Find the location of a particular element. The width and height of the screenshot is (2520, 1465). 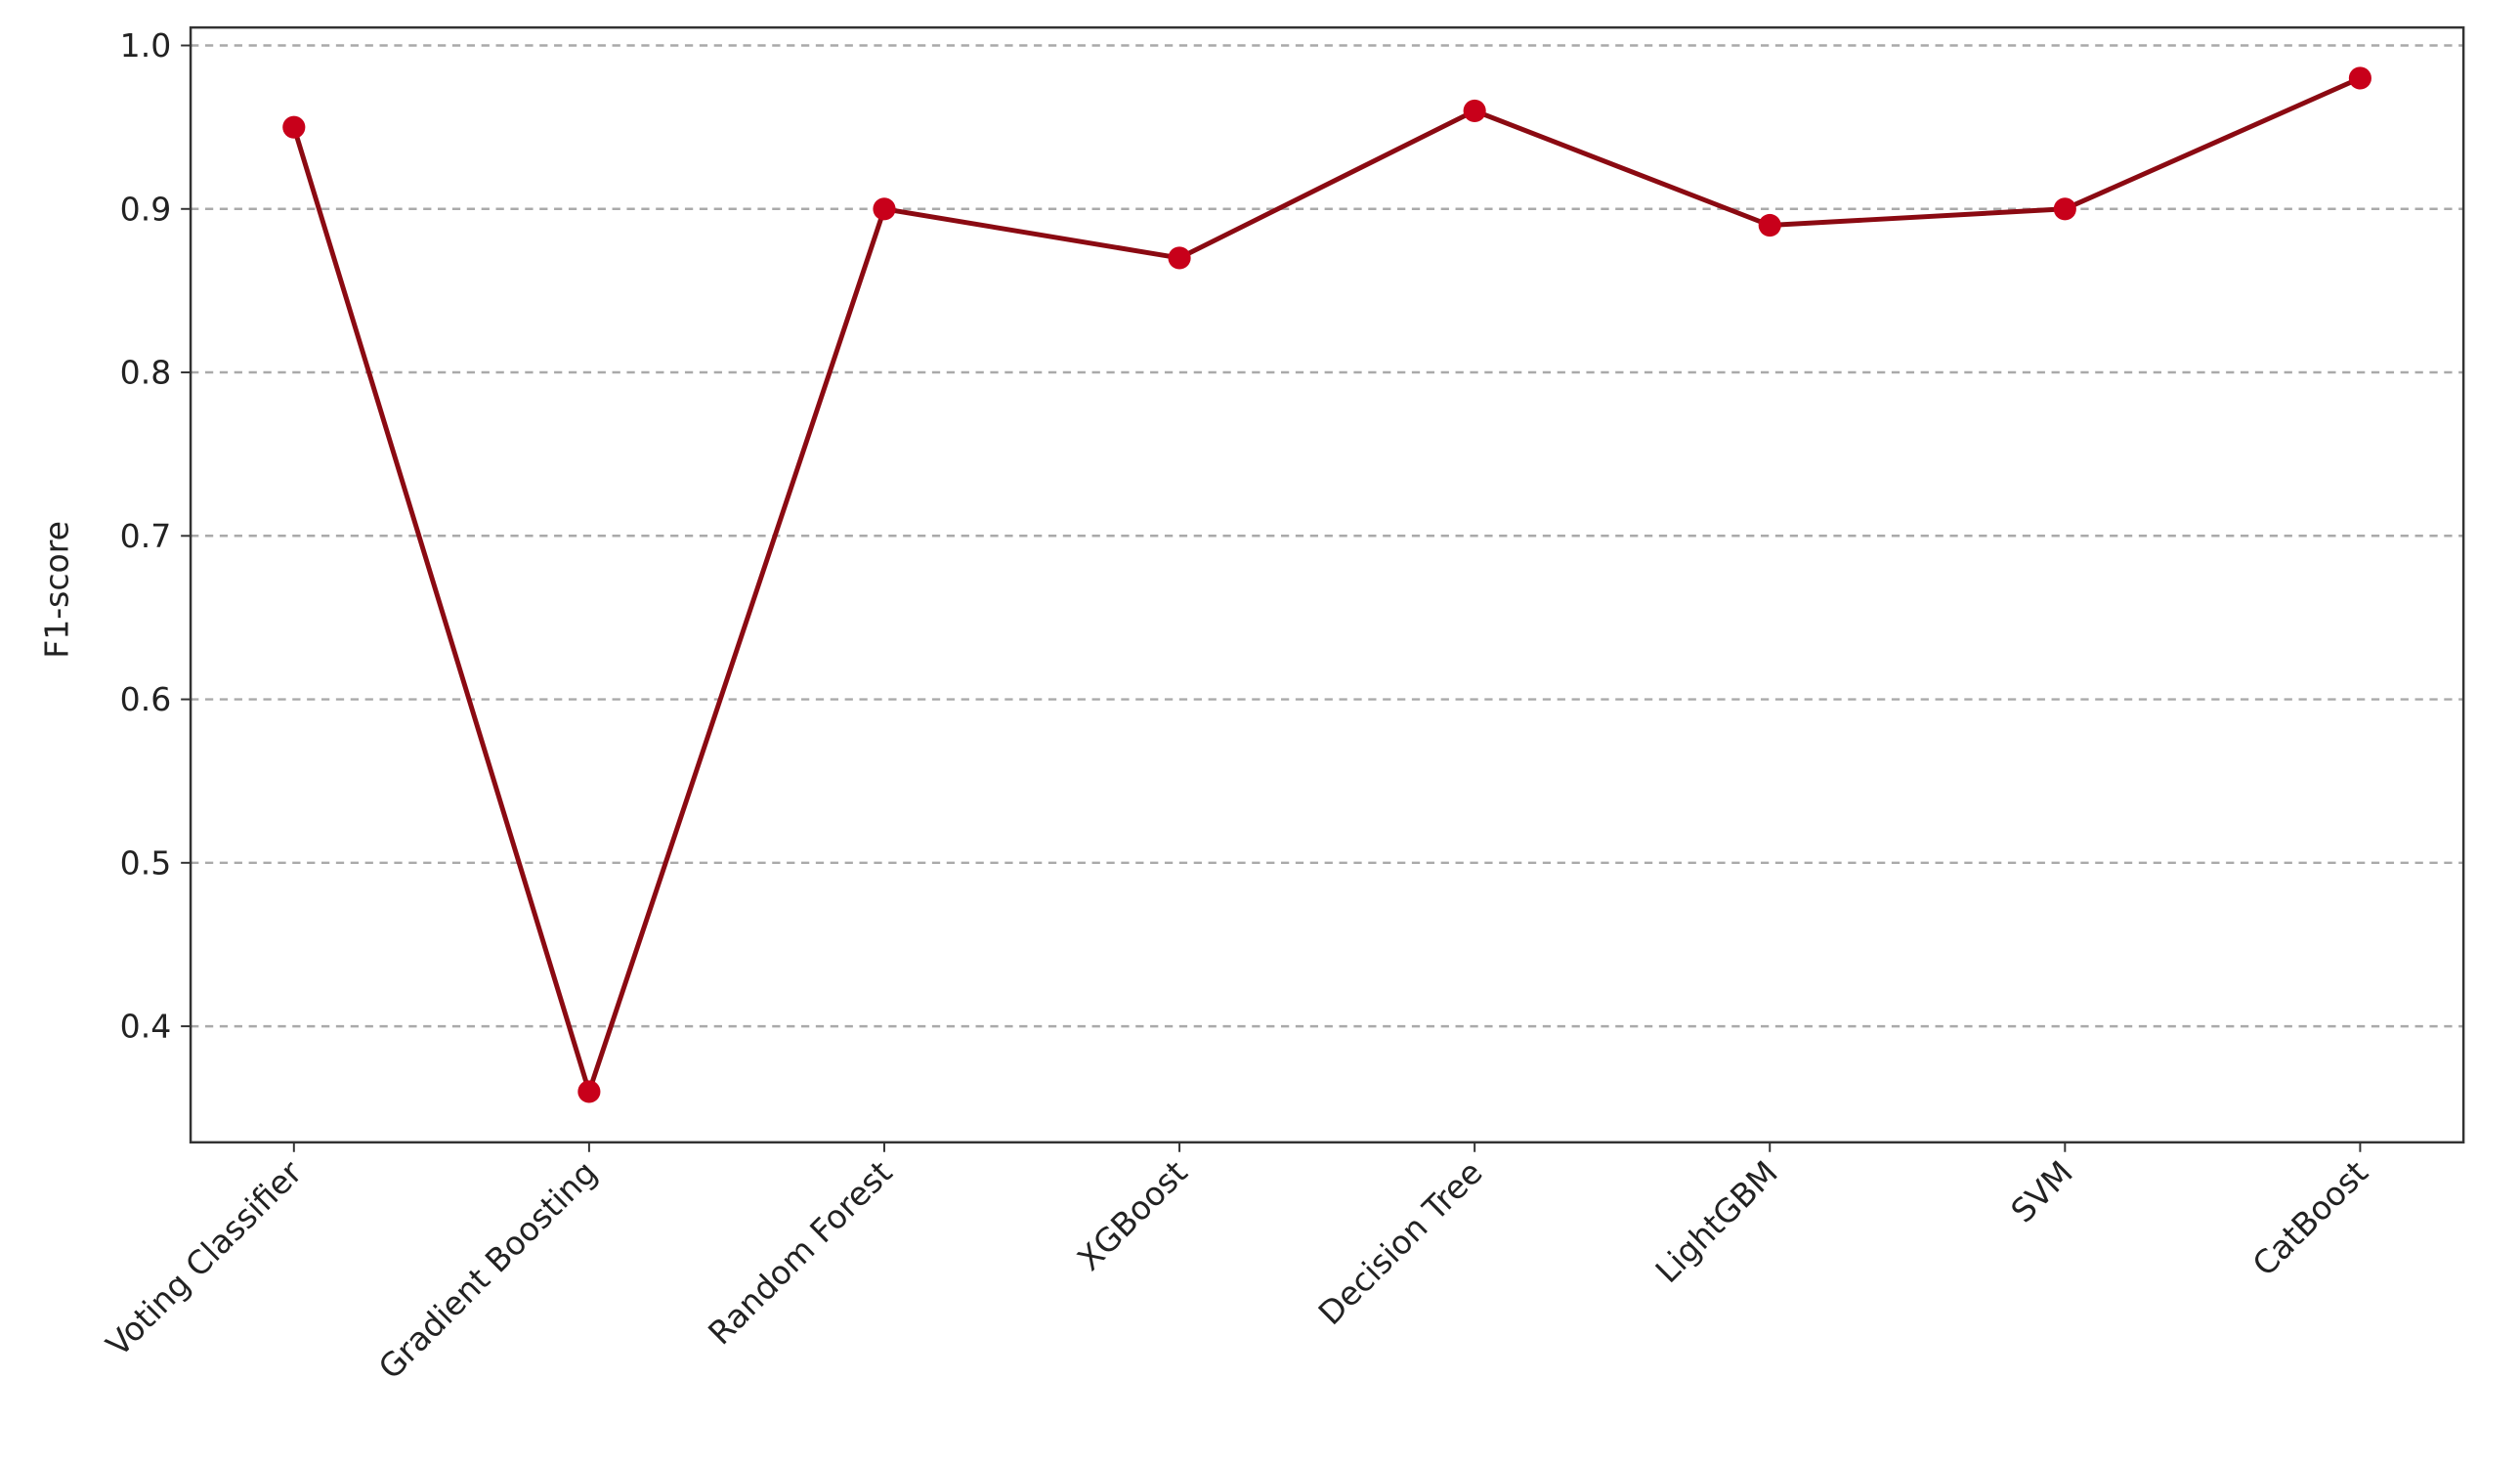

y-tick-label: 0.5 is located at coordinates (146, 862).